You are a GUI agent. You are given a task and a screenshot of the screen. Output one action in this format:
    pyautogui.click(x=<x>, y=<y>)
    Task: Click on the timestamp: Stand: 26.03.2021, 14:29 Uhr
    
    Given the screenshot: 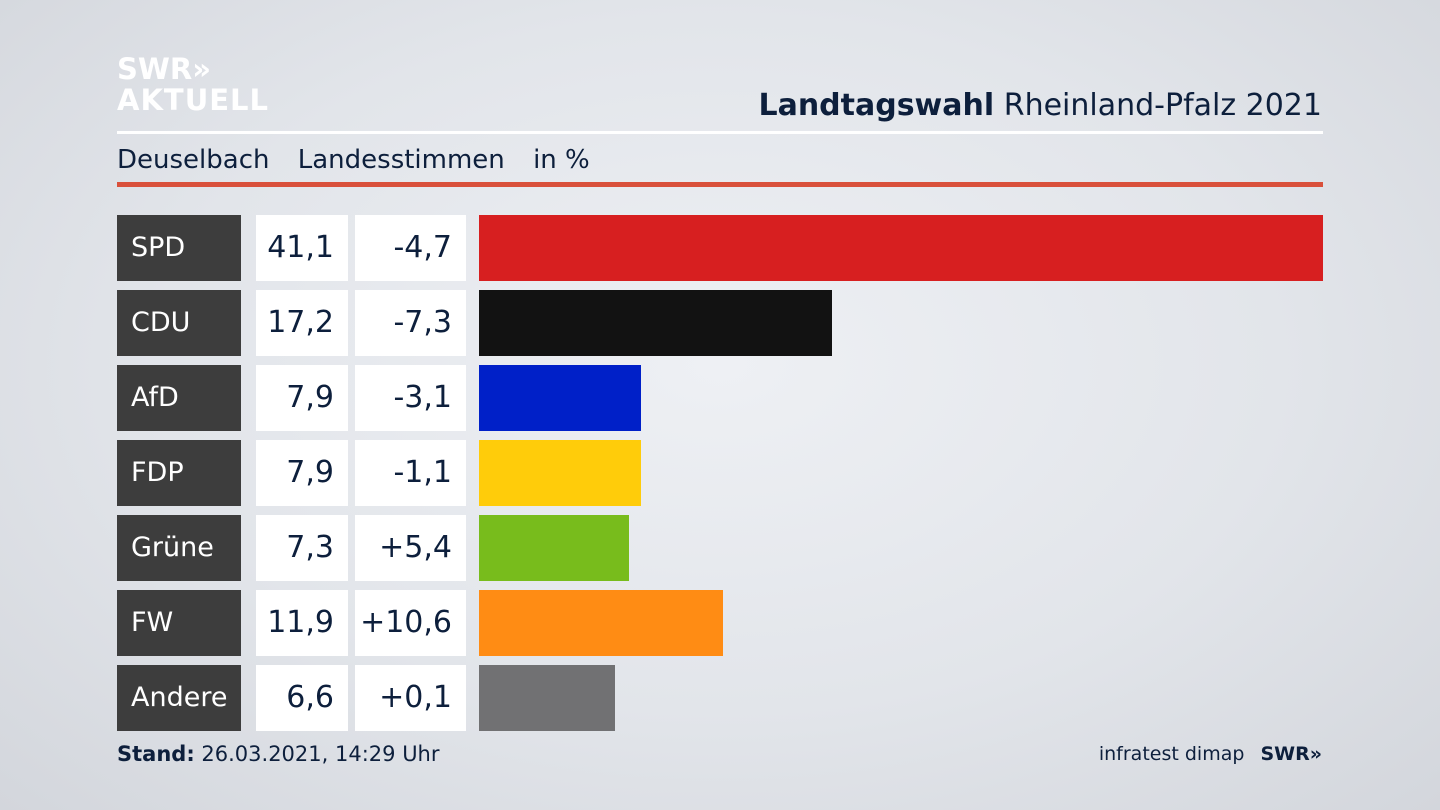 What is the action you would take?
    pyautogui.click(x=278, y=754)
    